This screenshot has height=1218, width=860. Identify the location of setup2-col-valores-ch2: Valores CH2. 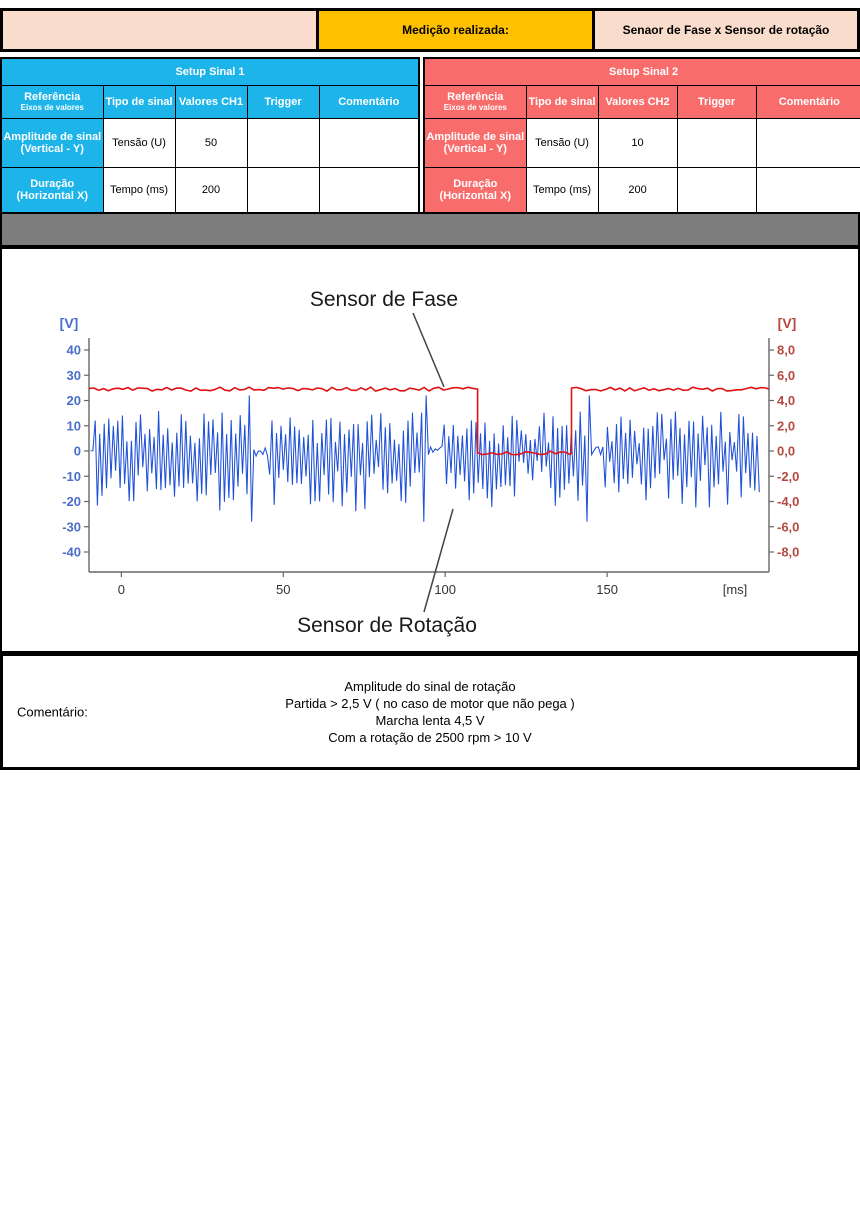
(637, 101).